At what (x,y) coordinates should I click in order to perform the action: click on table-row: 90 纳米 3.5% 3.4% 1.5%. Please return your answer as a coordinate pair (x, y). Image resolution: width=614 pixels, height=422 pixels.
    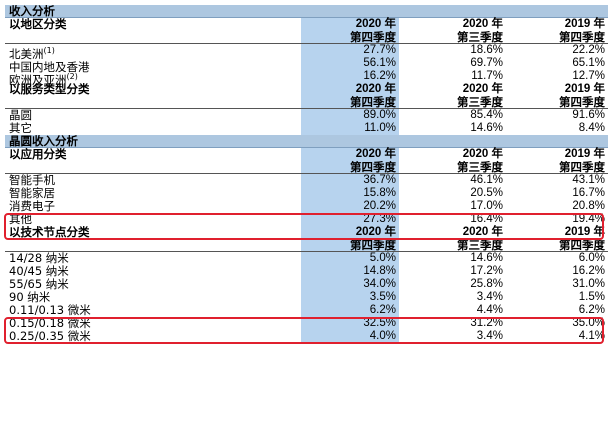
    Looking at the image, I should click on (306, 297).